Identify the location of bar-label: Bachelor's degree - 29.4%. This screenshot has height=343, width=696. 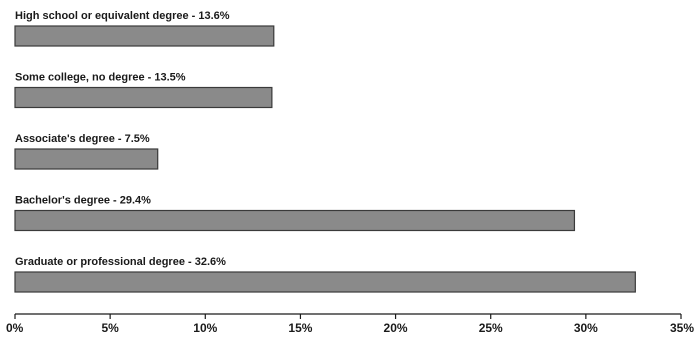
(83, 201).